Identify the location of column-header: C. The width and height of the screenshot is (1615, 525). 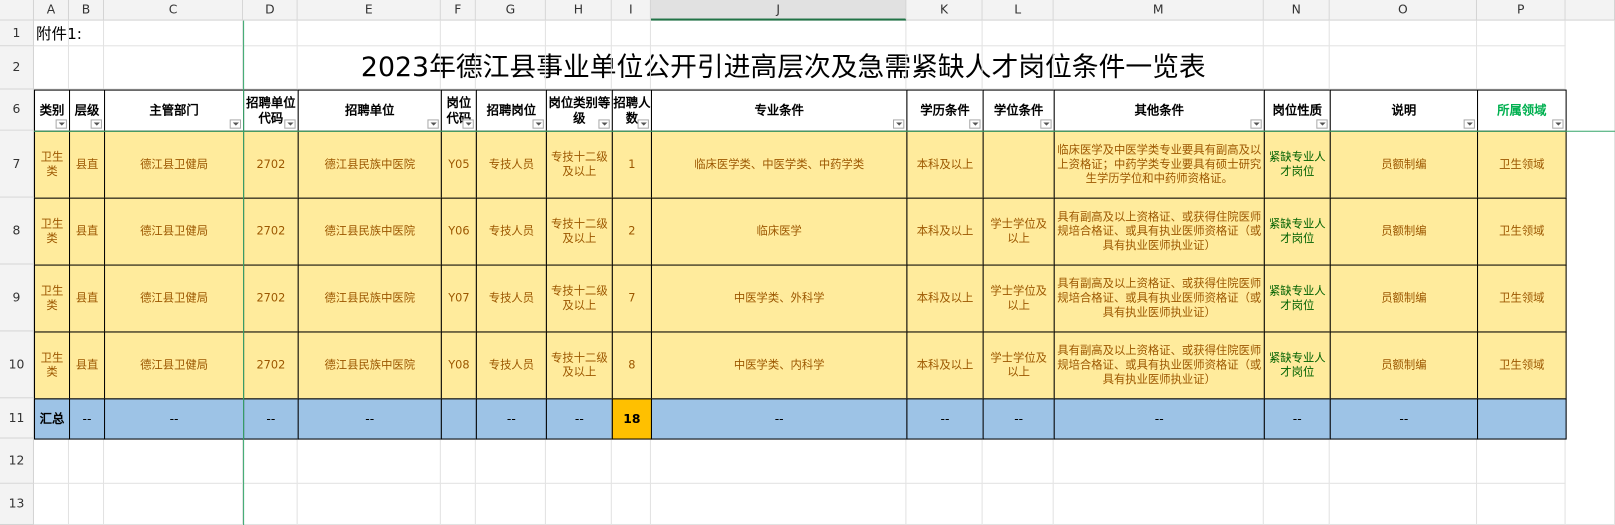
(174, 10).